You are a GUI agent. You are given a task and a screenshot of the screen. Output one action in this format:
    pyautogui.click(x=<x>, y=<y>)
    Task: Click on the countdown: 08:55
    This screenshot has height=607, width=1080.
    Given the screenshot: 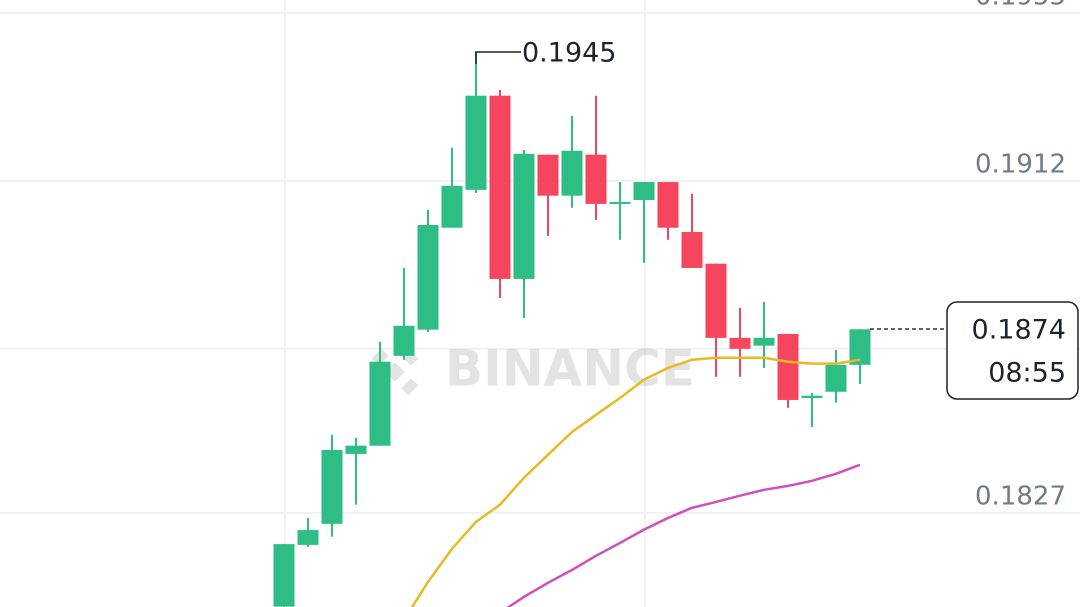 What is the action you would take?
    pyautogui.click(x=1027, y=373)
    